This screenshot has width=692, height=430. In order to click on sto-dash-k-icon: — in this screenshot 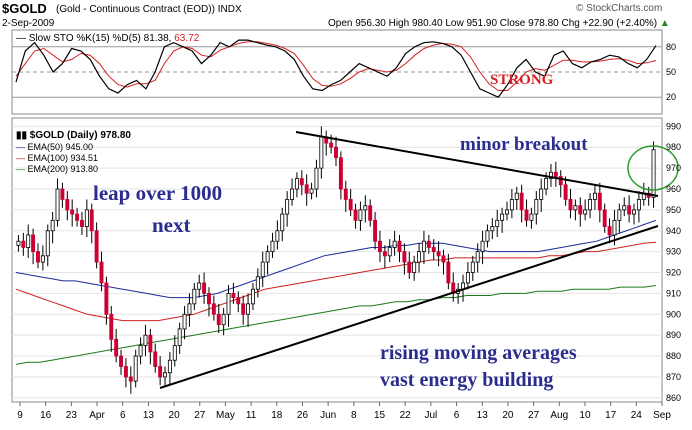, I will do `click(22, 38)`.